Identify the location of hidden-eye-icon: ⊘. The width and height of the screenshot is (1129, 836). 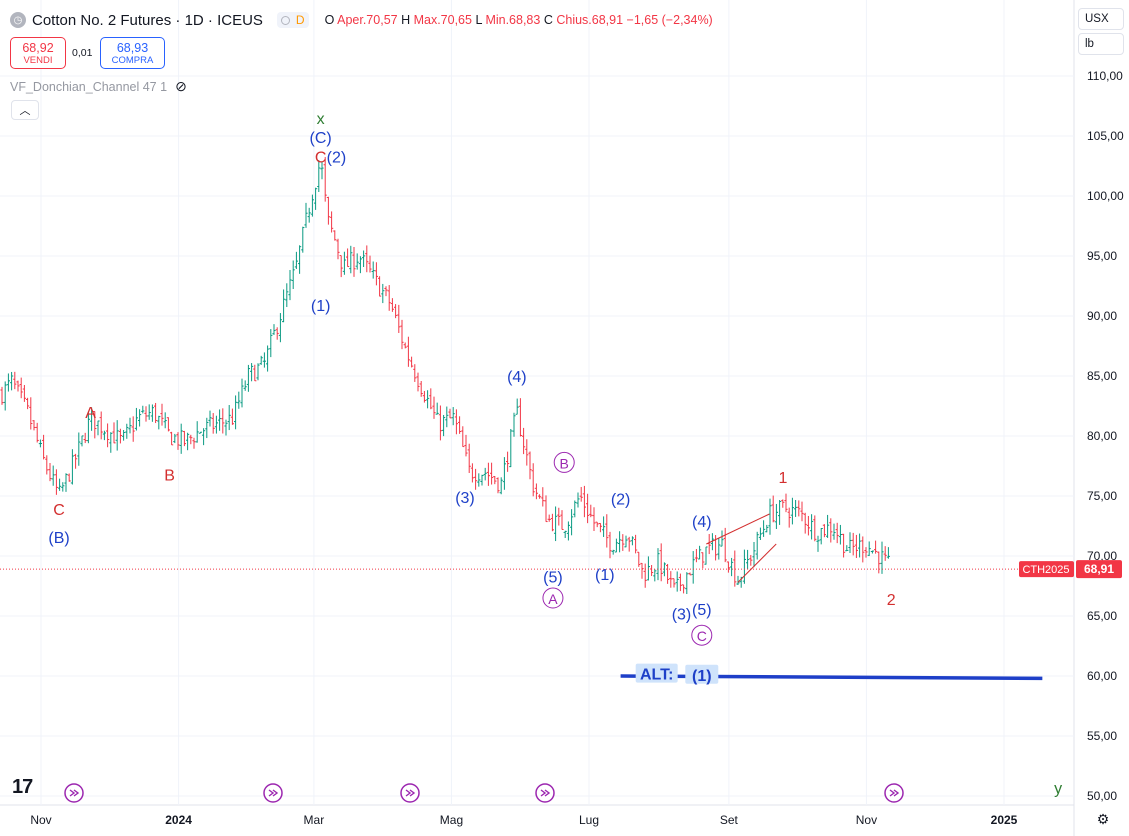
(181, 86).